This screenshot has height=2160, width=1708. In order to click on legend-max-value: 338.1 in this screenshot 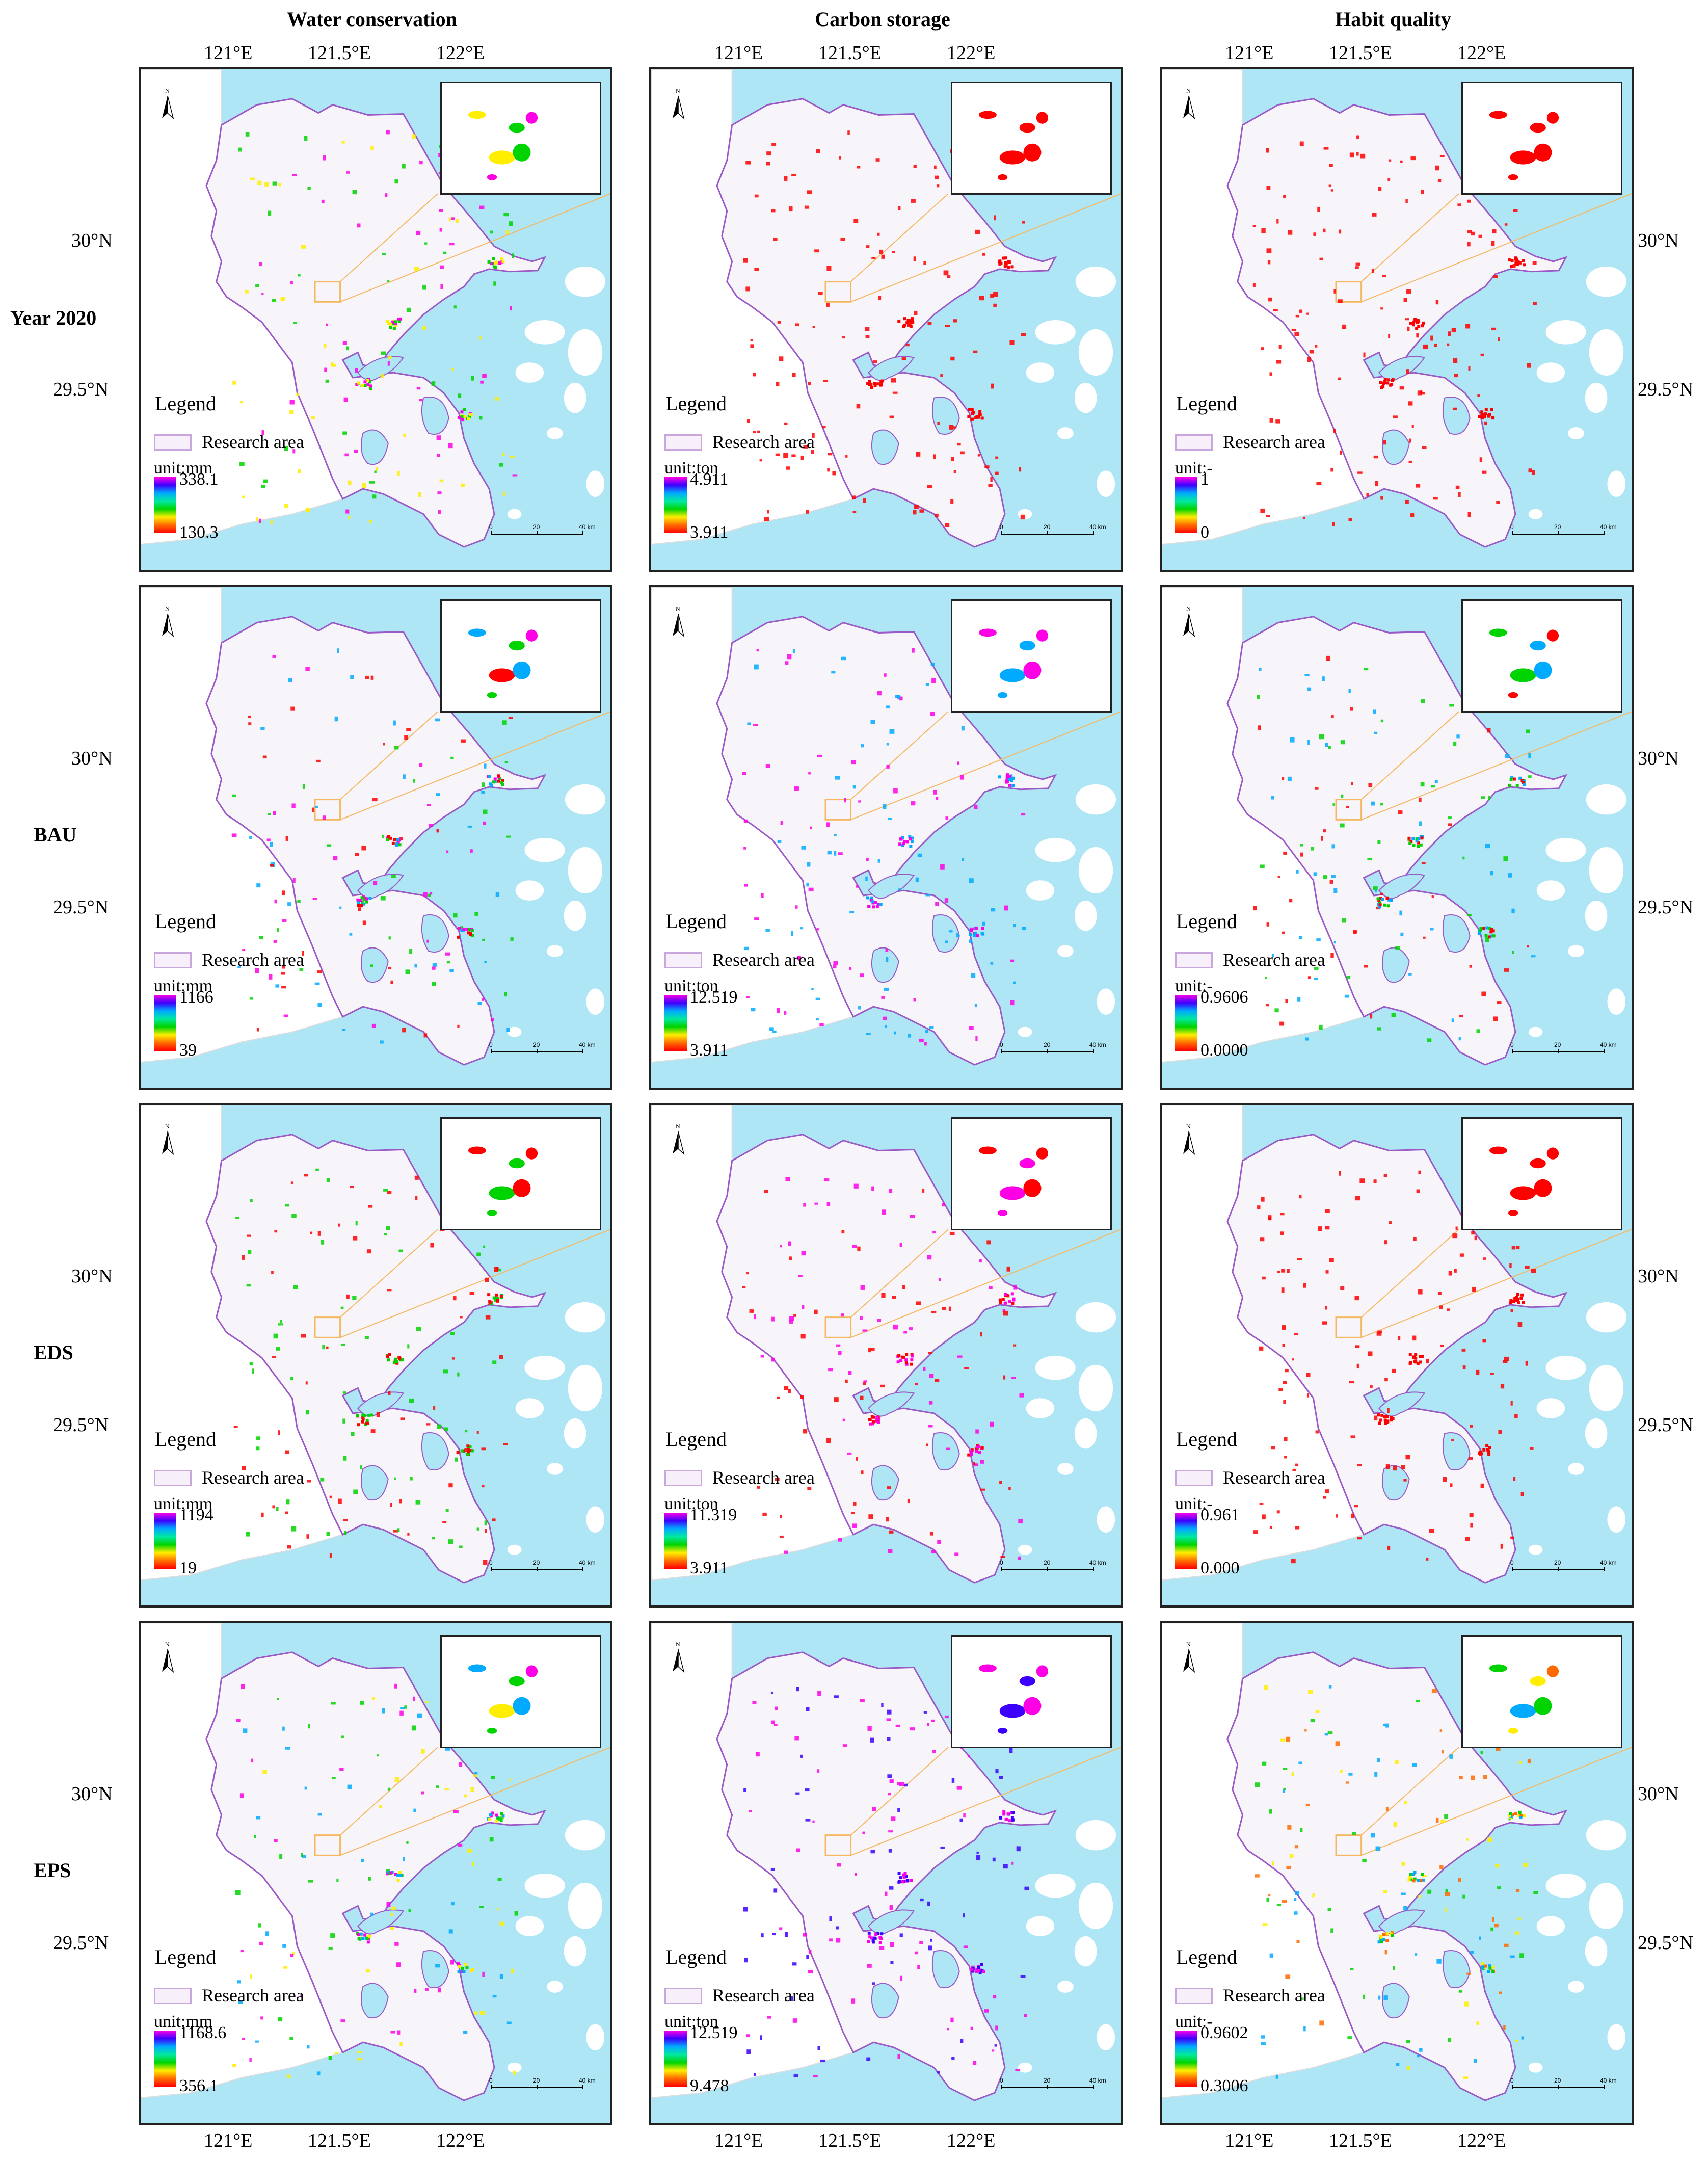, I will do `click(199, 479)`.